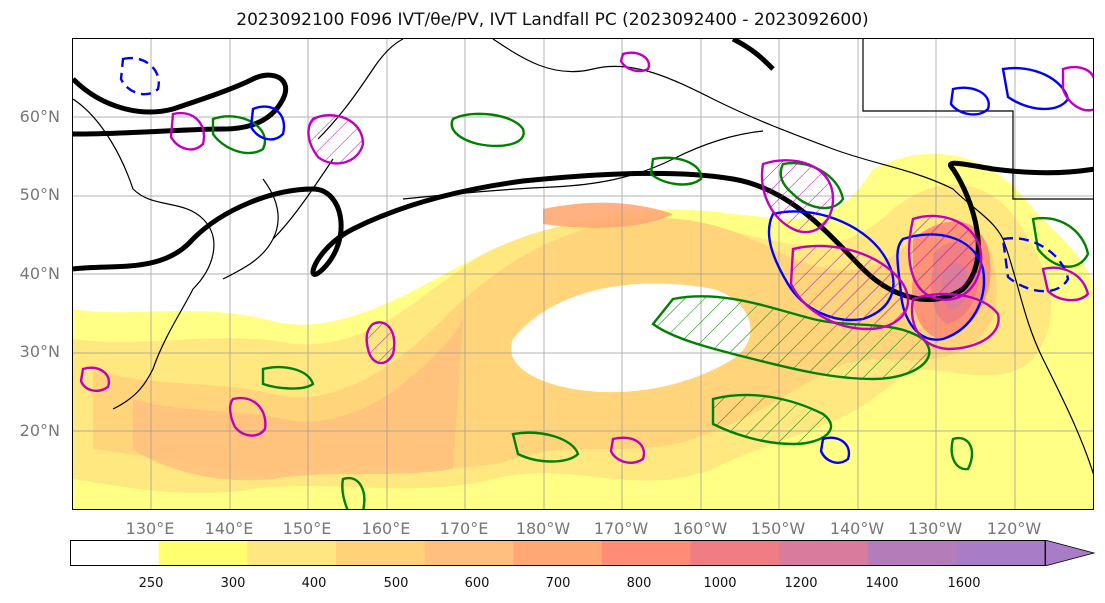 Image resolution: width=1105 pixels, height=603 pixels. I want to click on coast-asia, so click(144, 254).